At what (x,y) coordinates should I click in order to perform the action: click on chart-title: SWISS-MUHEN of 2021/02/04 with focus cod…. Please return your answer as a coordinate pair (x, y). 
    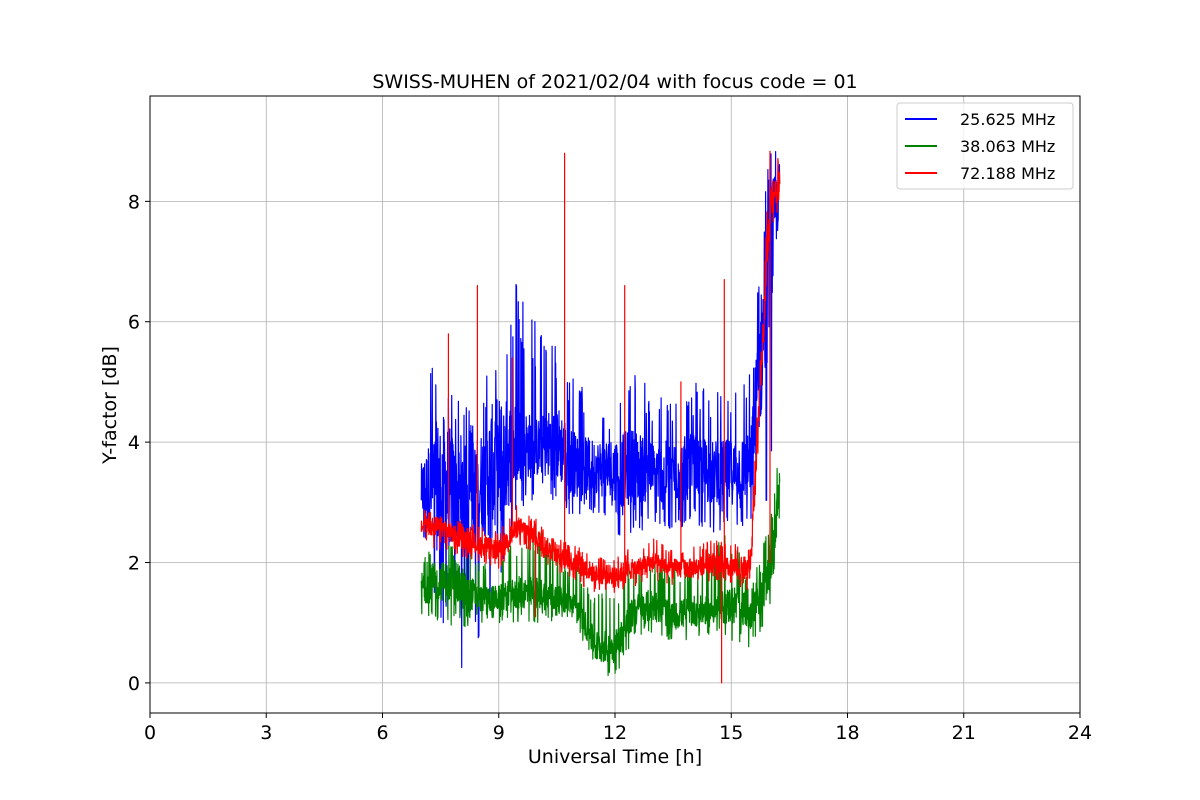
    Looking at the image, I should click on (614, 82).